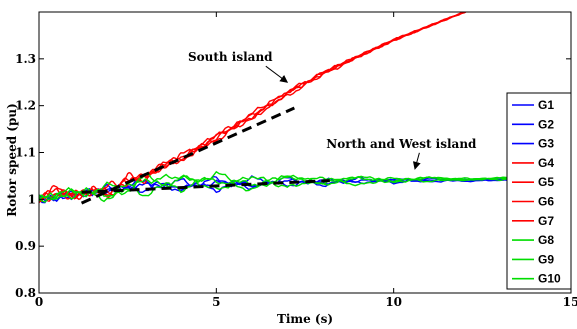 The height and width of the screenshot is (329, 577). What do you see at coordinates (570, 302) in the screenshot?
I see `x-tick-label: 15` at bounding box center [570, 302].